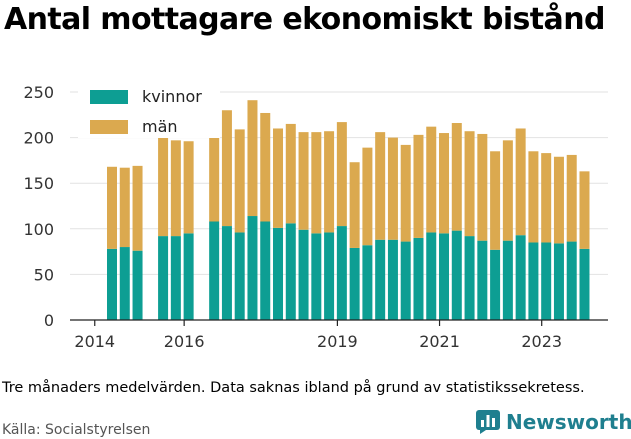 Image resolution: width=631 pixels, height=439 pixels. I want to click on y-tick-label: 200, so click(38, 138).